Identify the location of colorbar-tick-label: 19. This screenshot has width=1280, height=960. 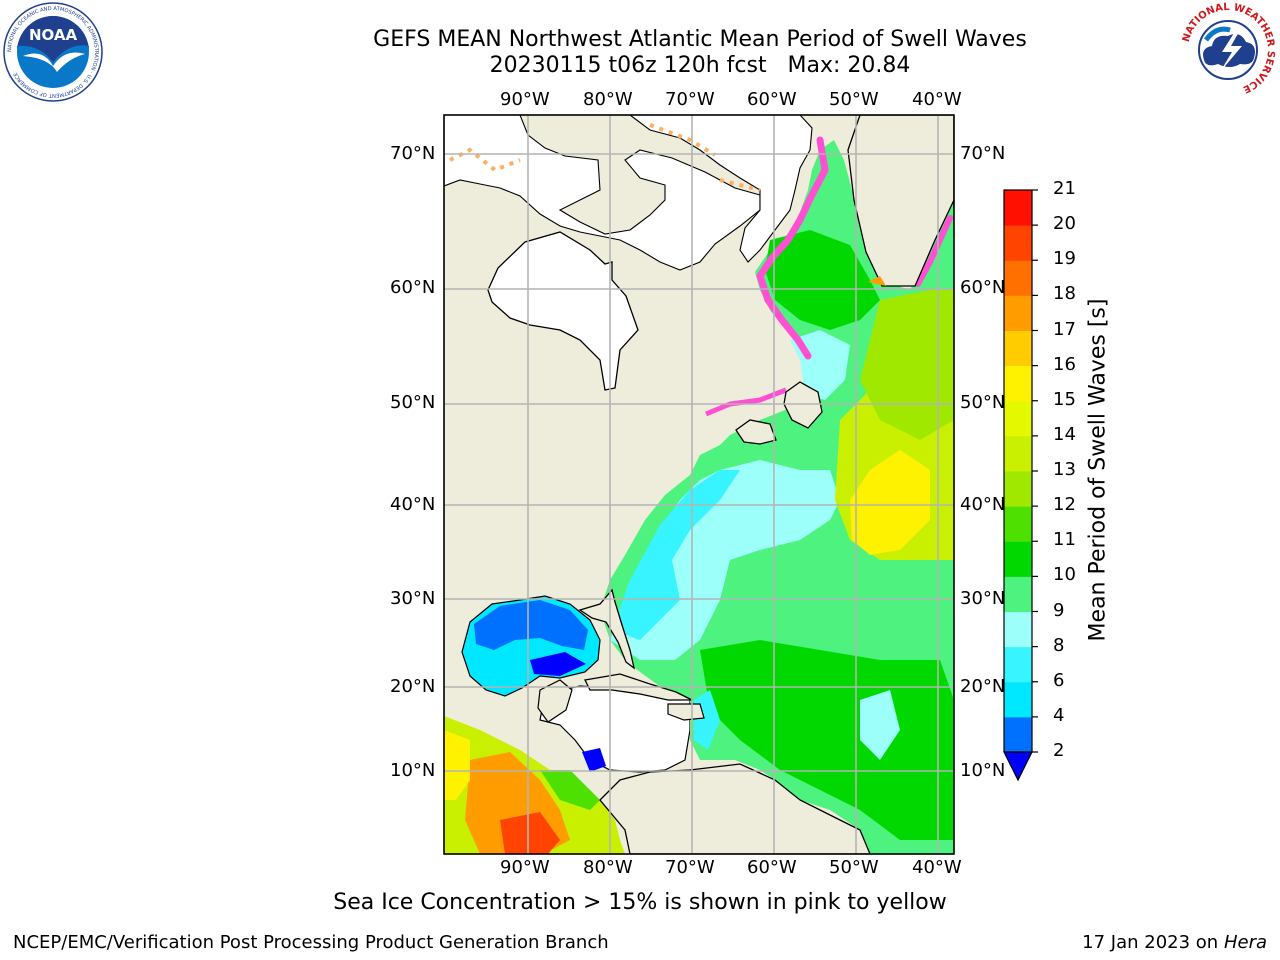
(1064, 259).